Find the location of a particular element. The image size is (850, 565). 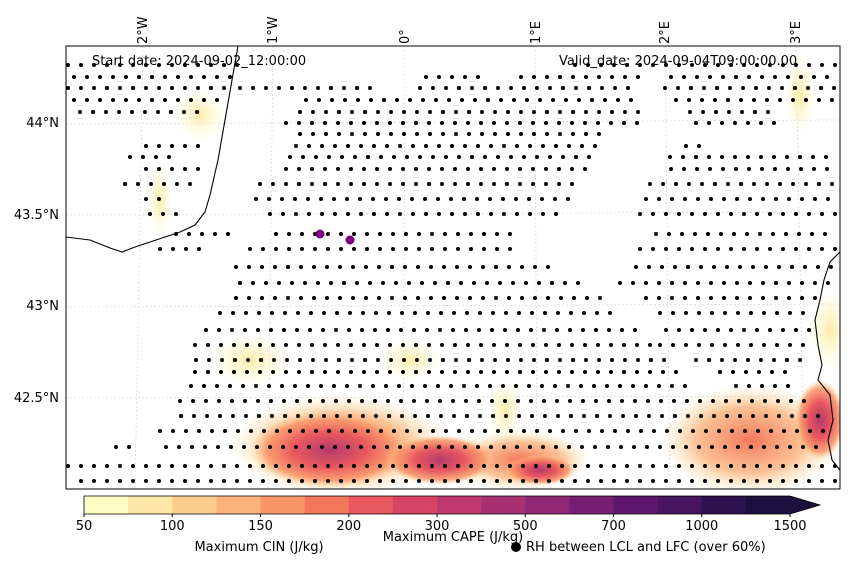

cape-label: Maximum CAPE (J/kg) is located at coordinates (453, 537).